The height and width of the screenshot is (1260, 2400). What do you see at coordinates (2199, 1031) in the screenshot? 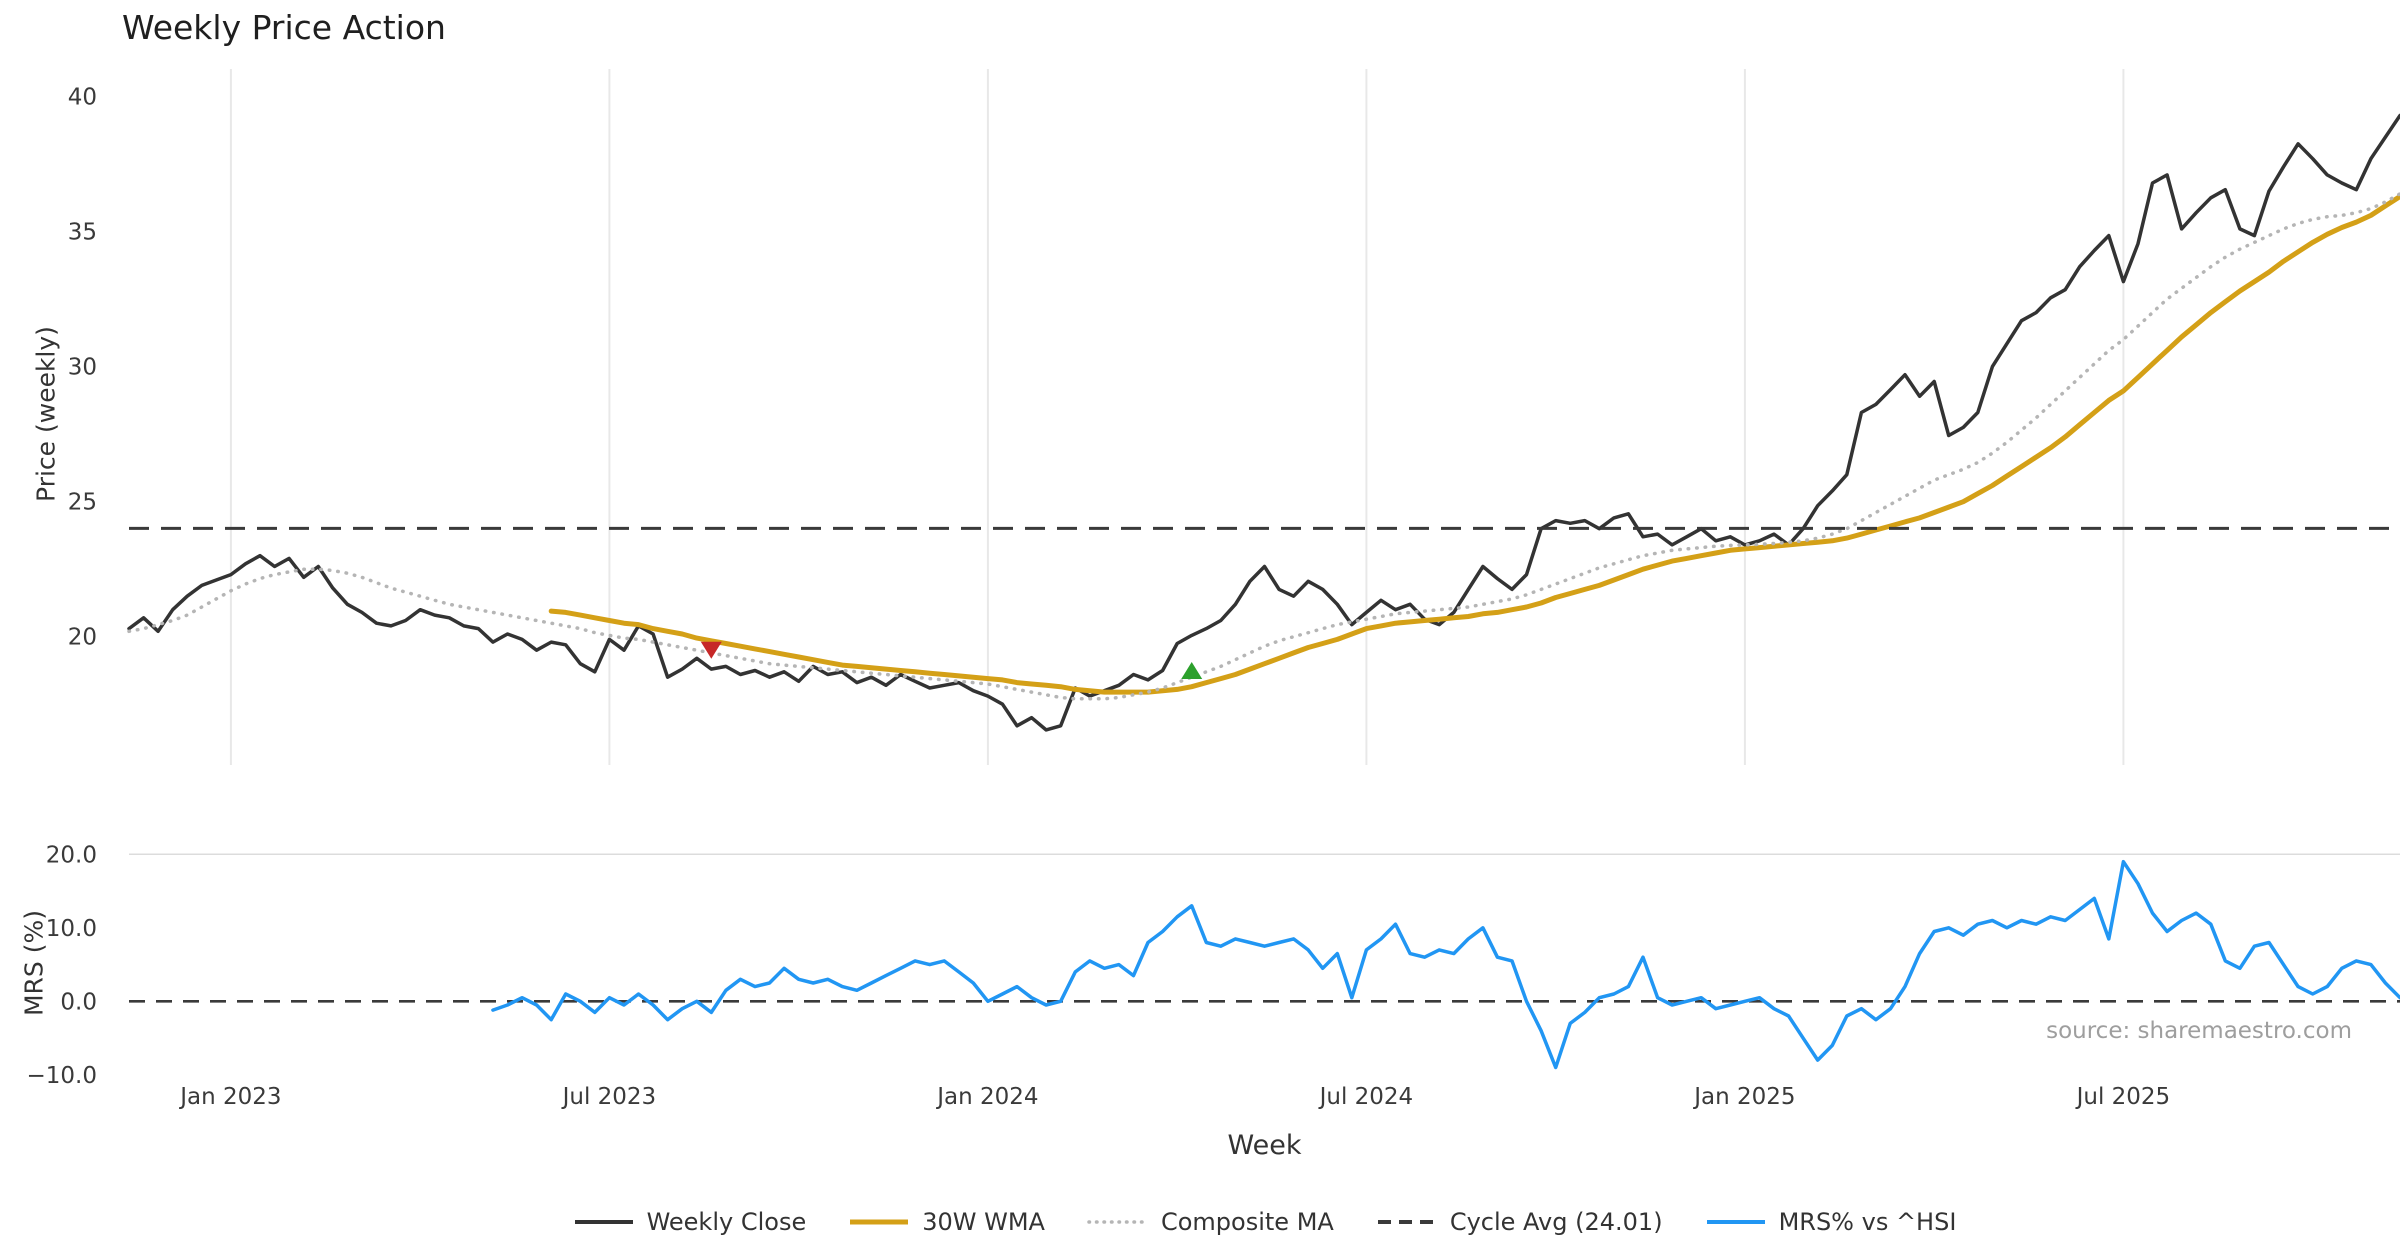
I see `source-credit: source: sharemaestro.com` at bounding box center [2199, 1031].